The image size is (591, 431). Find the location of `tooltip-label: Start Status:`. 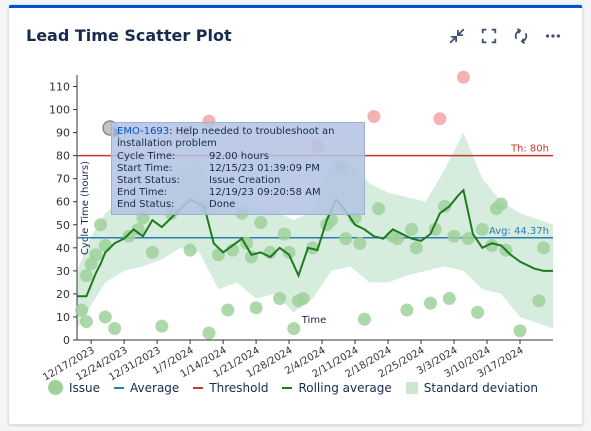

tooltip-label: Start Status: is located at coordinates (148, 180).